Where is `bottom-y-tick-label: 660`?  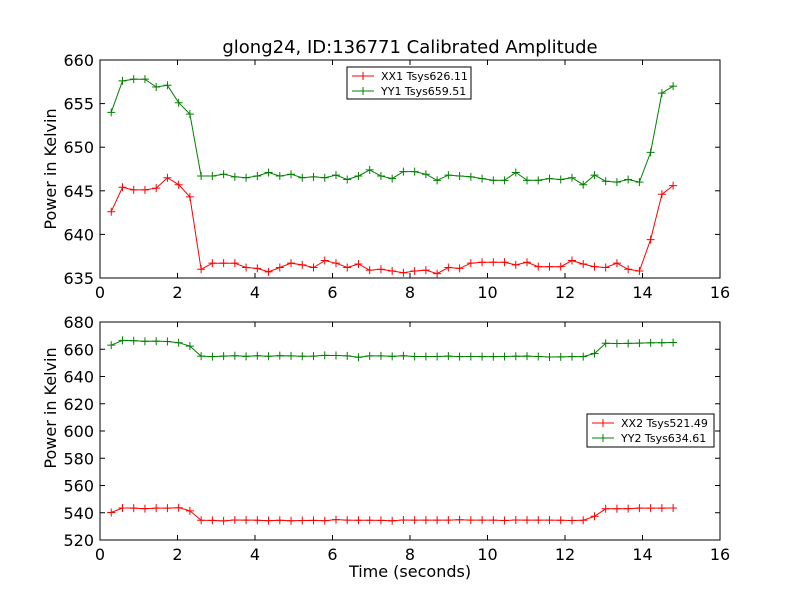 bottom-y-tick-label: 660 is located at coordinates (78, 349).